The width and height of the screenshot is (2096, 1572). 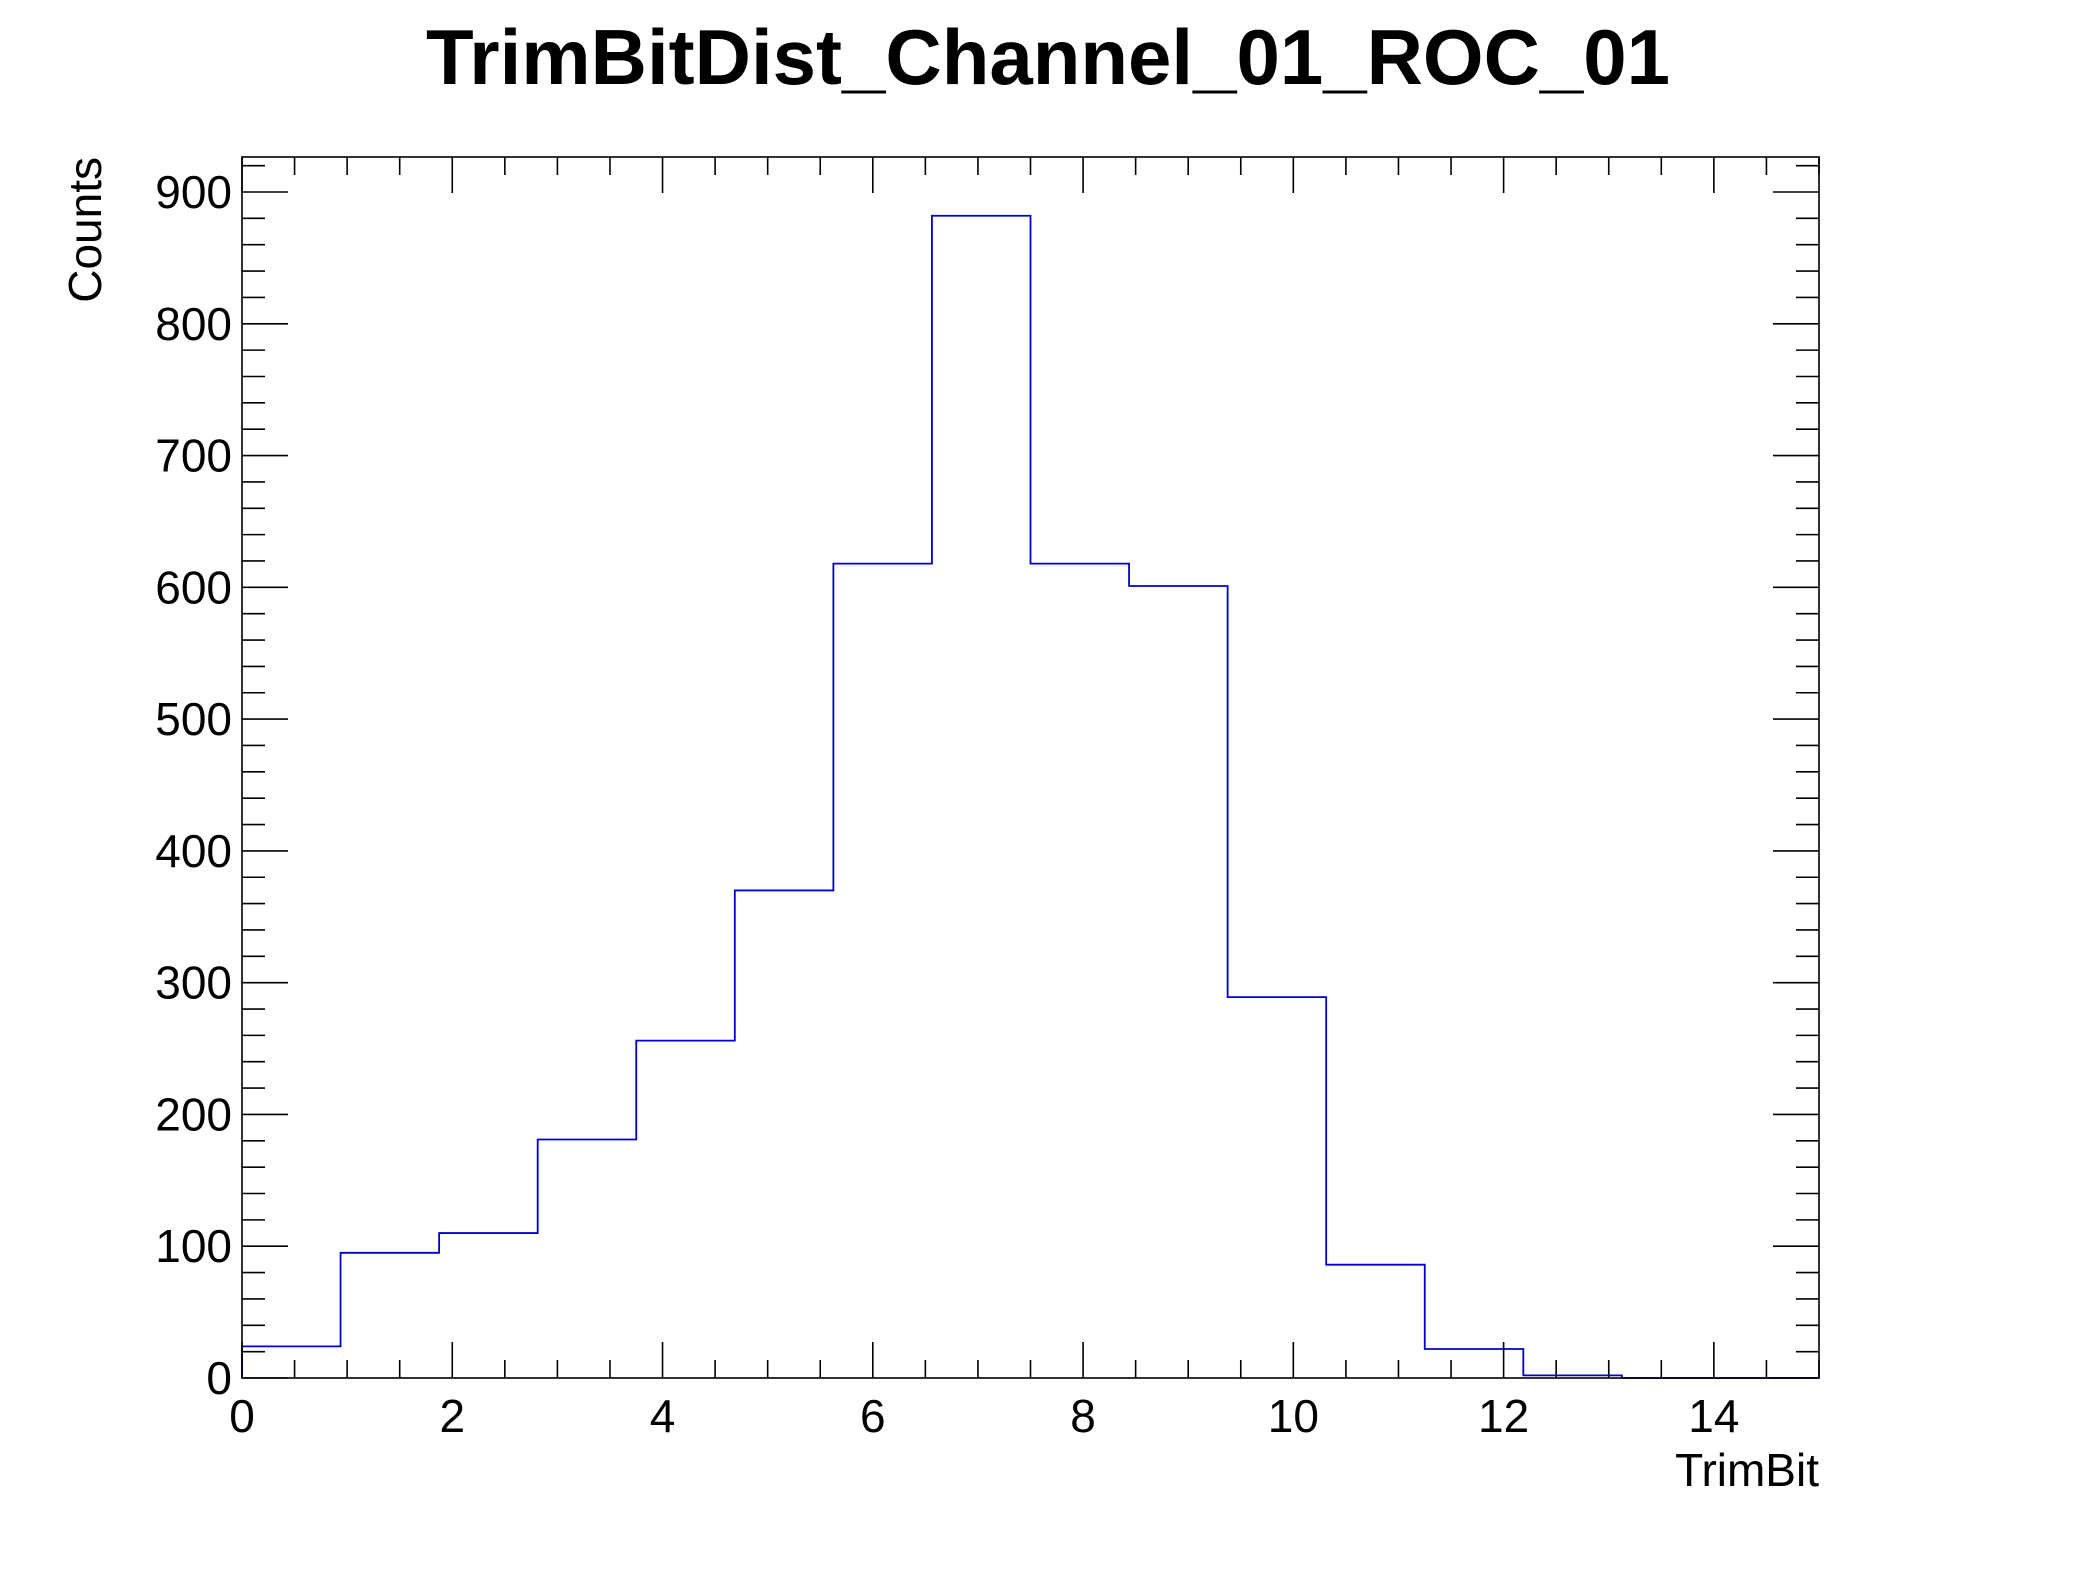 What do you see at coordinates (193, 719) in the screenshot?
I see `y-tick-label: 500` at bounding box center [193, 719].